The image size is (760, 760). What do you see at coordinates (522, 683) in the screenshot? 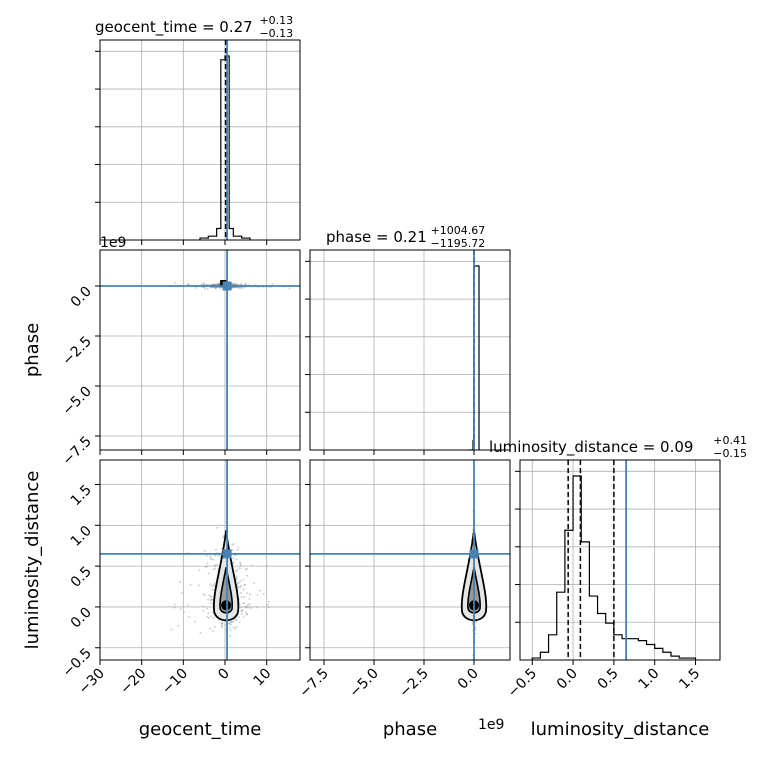
I see `x-tick-label-luminosity_distance: −0.5` at bounding box center [522, 683].